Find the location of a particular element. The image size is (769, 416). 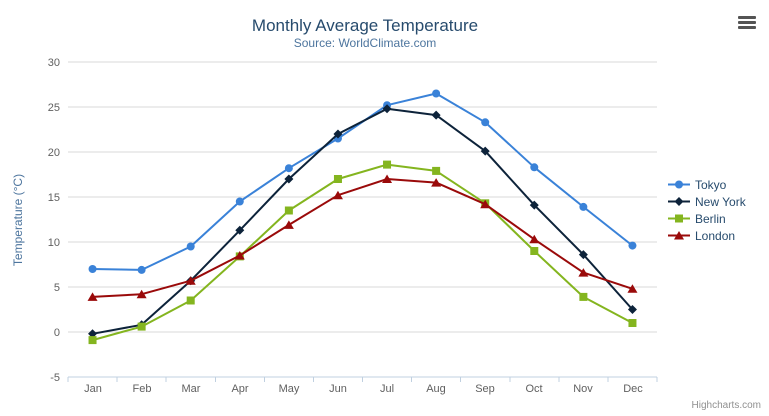

legend-square-glyph is located at coordinates (679, 218).